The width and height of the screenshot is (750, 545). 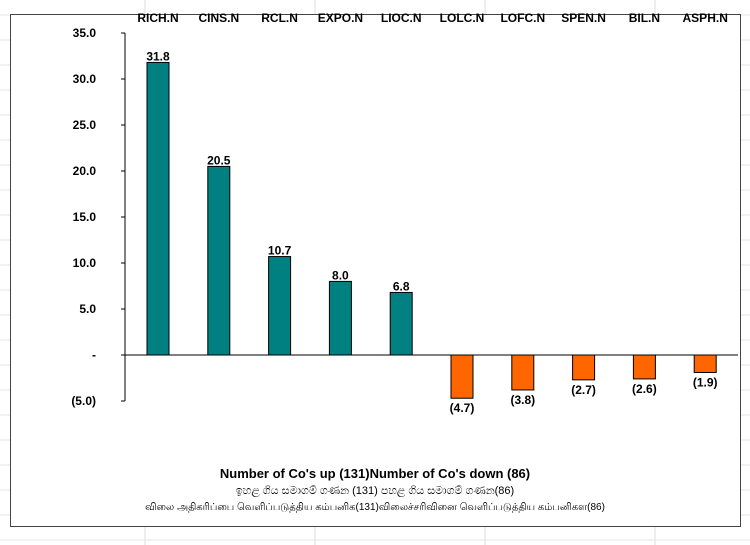 I want to click on y-tick-label: 35.0, so click(x=85, y=33).